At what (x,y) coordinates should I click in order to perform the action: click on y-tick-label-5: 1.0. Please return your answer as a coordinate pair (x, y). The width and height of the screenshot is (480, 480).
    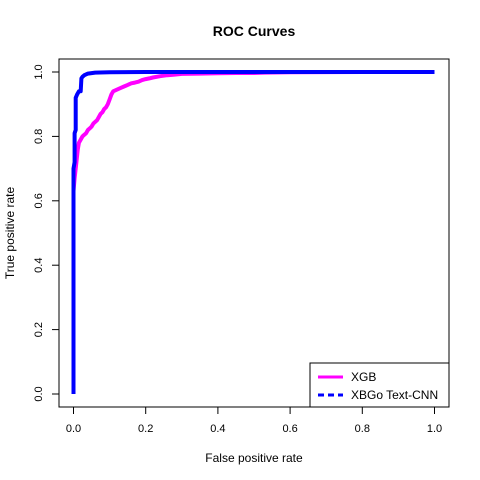
    Looking at the image, I should click on (39, 71).